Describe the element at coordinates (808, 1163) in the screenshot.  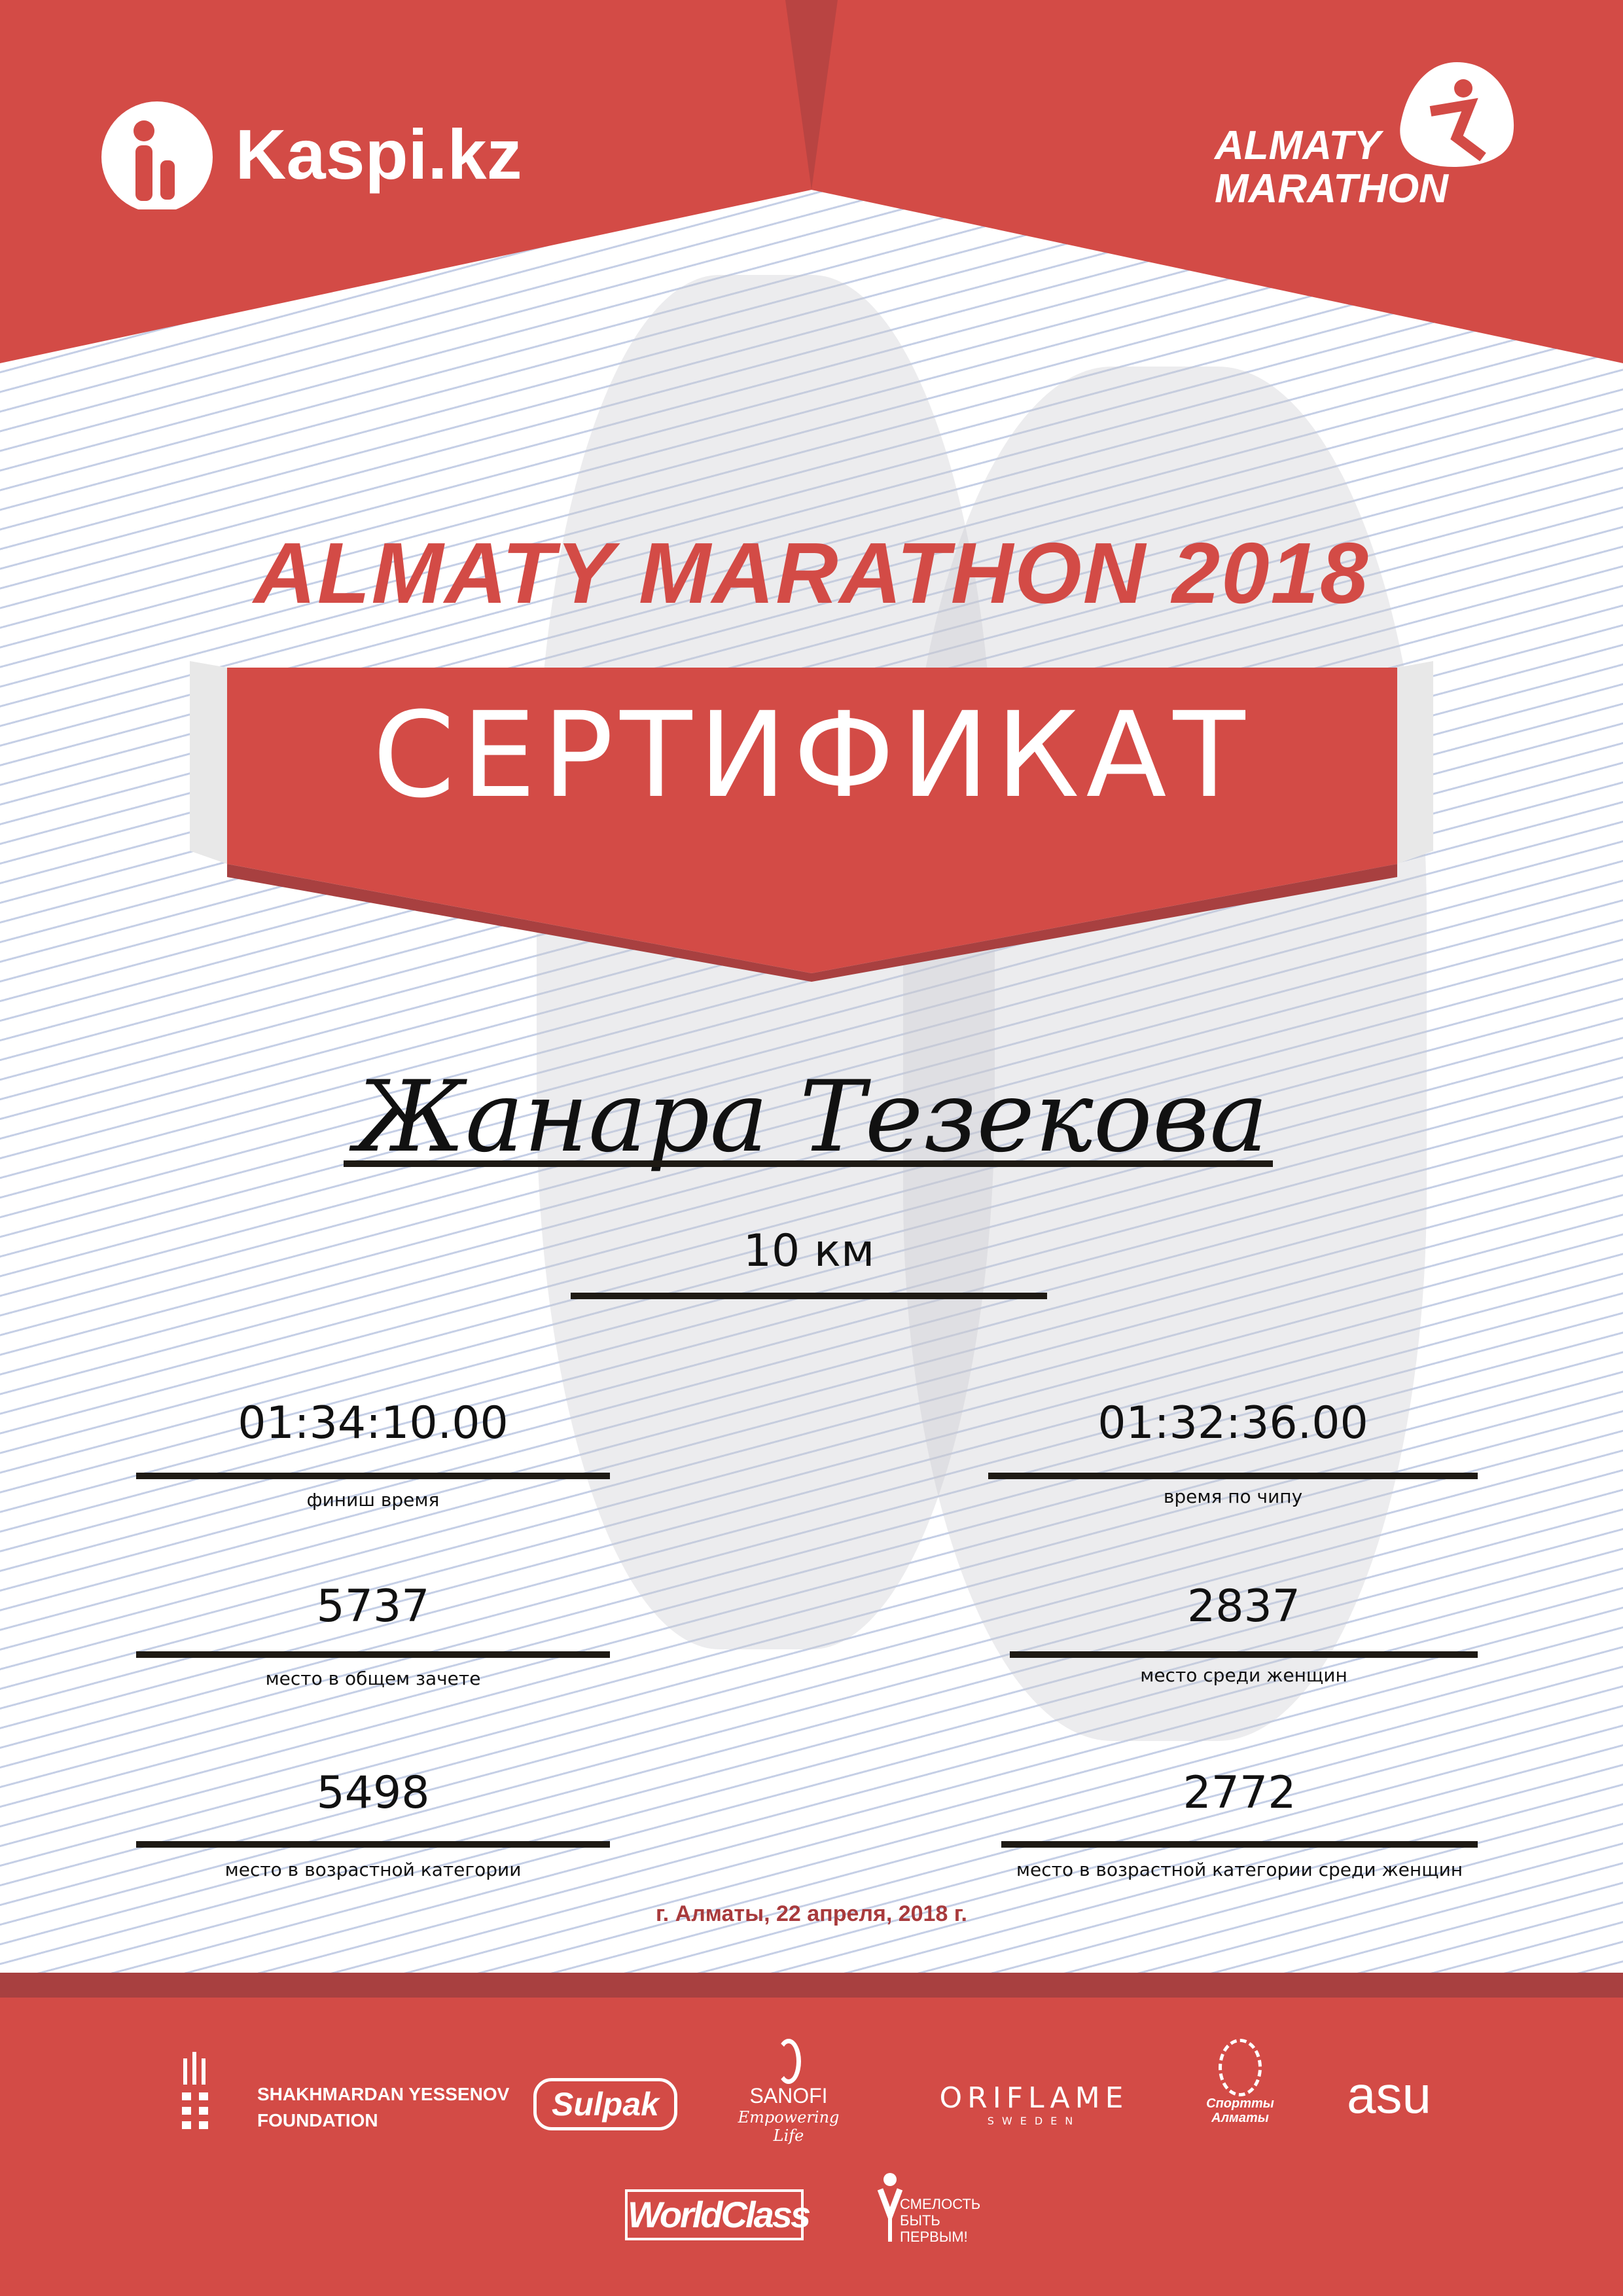
I see `name-underline` at that location.